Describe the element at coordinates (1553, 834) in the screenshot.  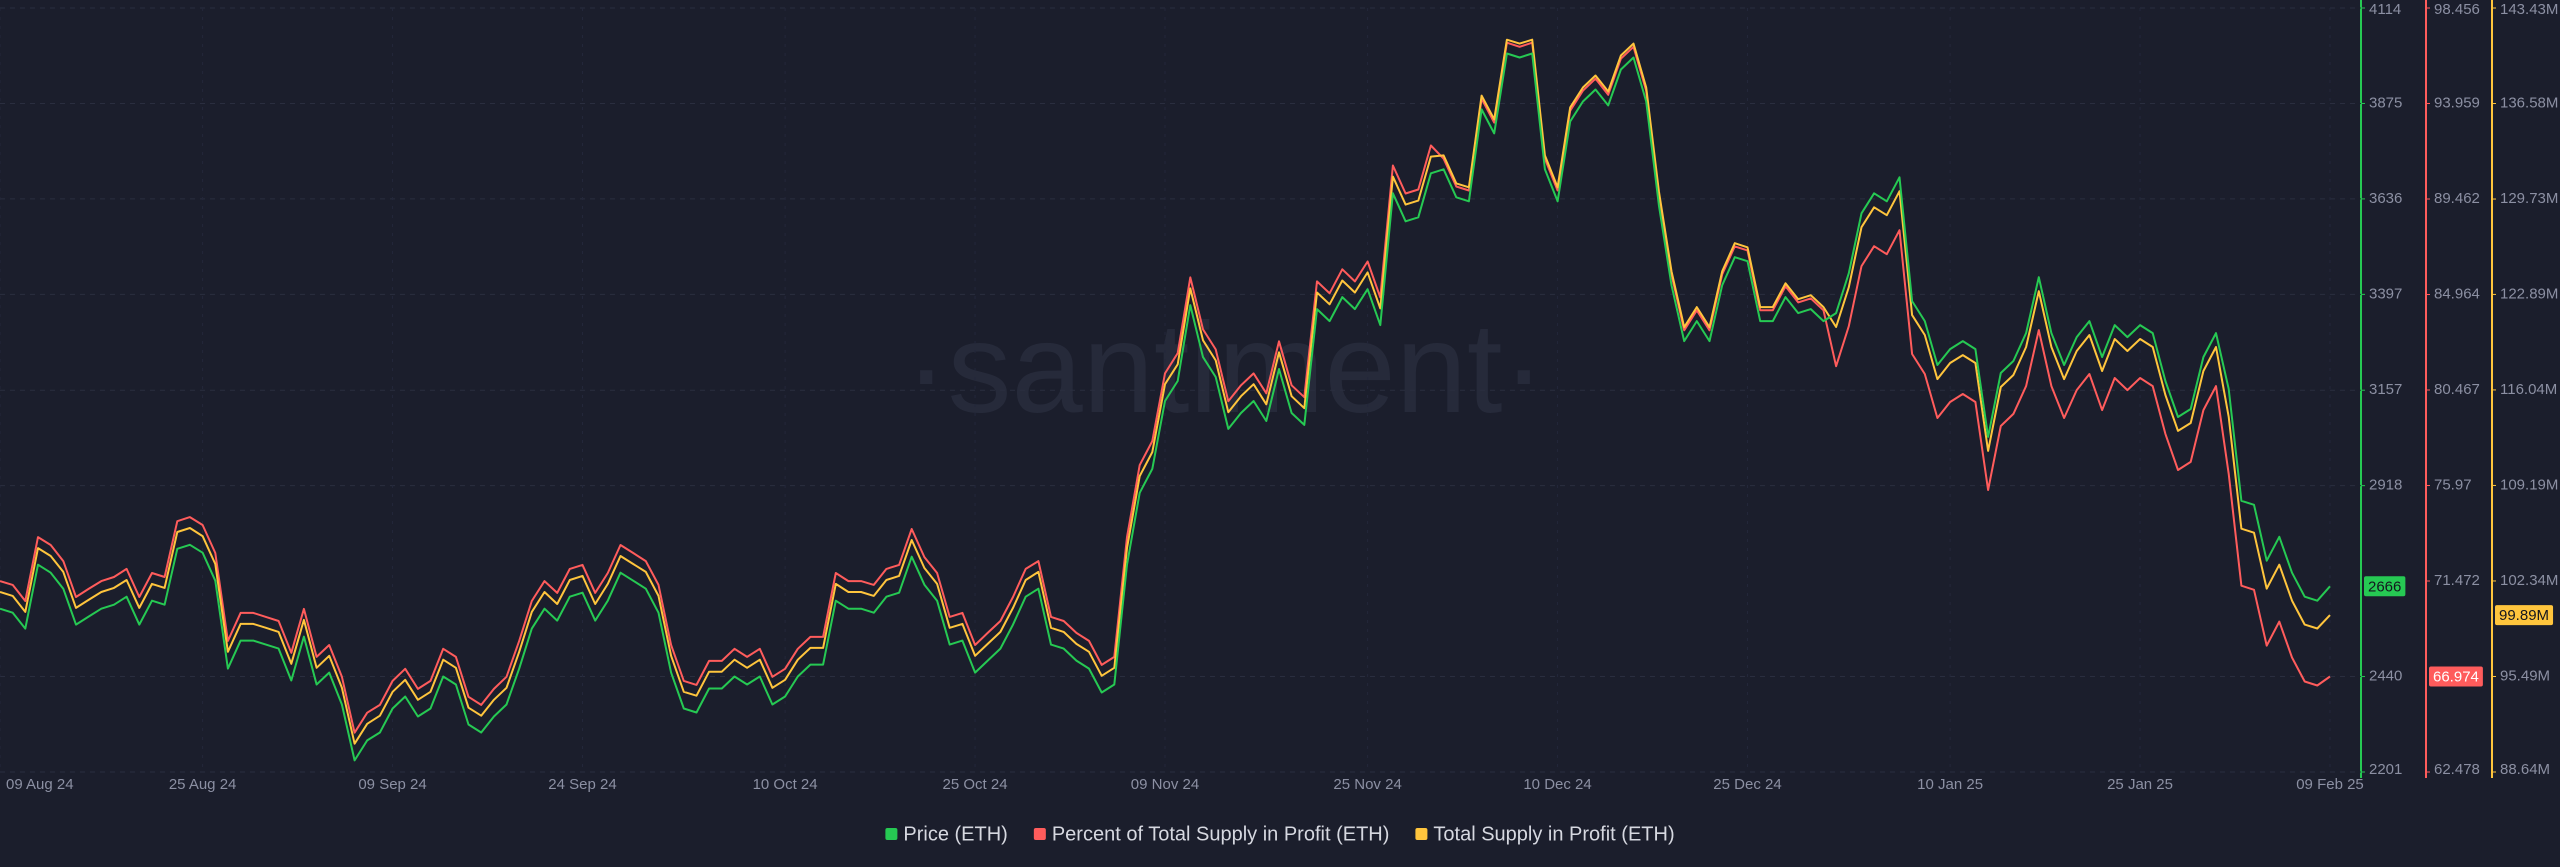
I see `legend-text: Total Supply in Profit (ETH)` at that location.